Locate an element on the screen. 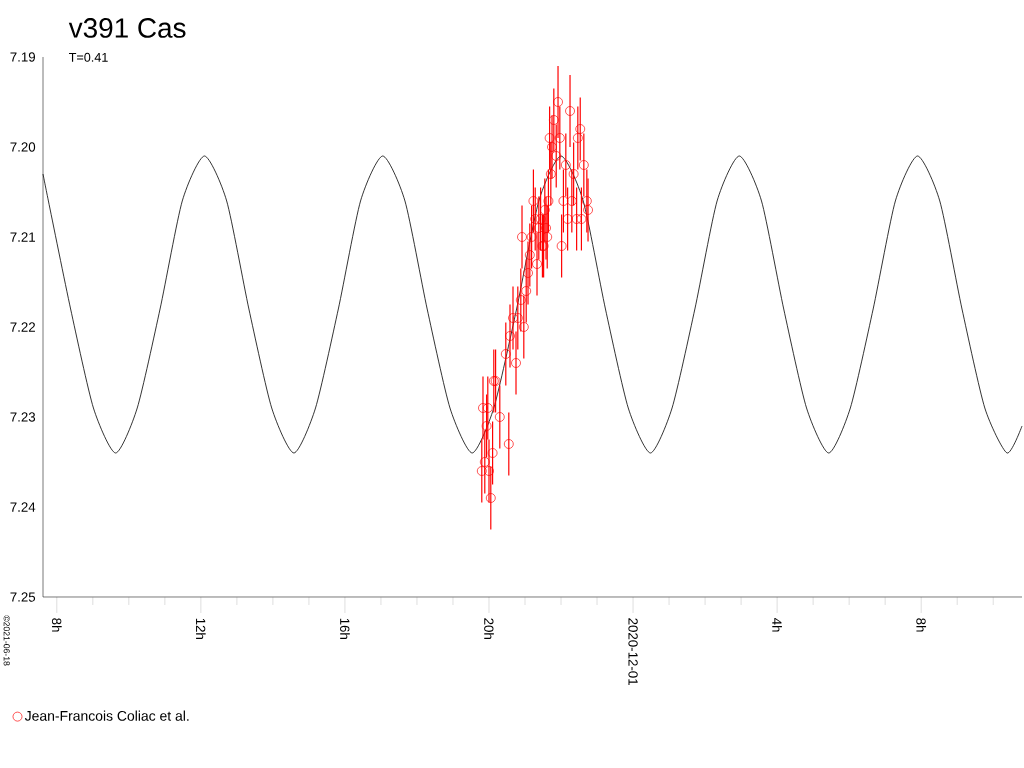 This screenshot has width=1024, height=768. x-tick-label: 2020-12-01 is located at coordinates (633, 651).